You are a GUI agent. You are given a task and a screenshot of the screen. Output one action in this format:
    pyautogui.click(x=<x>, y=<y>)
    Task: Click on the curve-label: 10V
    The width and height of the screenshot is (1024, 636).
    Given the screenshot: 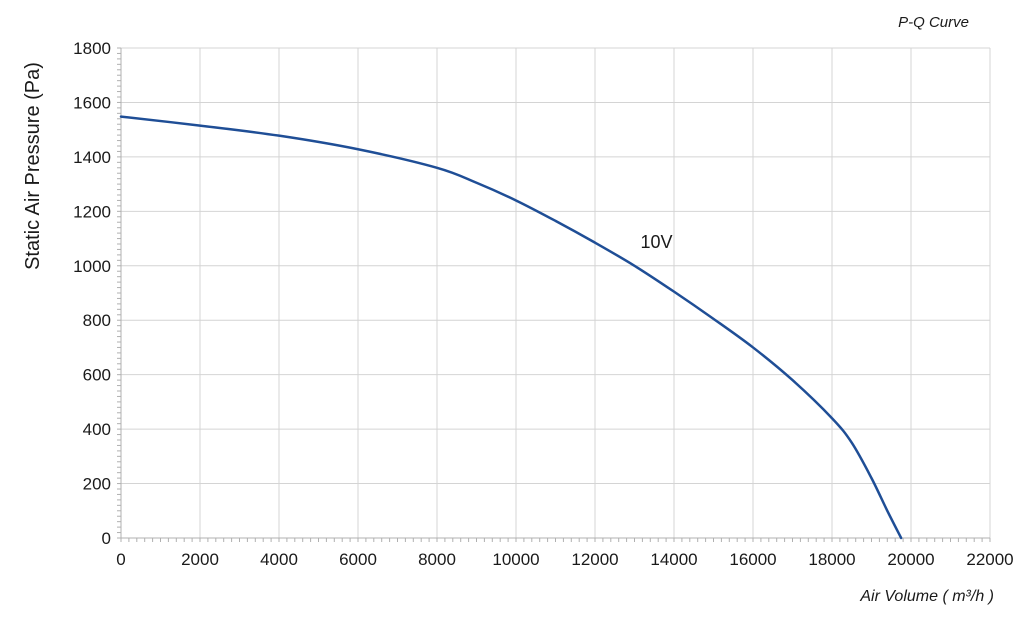 What is the action you would take?
    pyautogui.click(x=657, y=242)
    